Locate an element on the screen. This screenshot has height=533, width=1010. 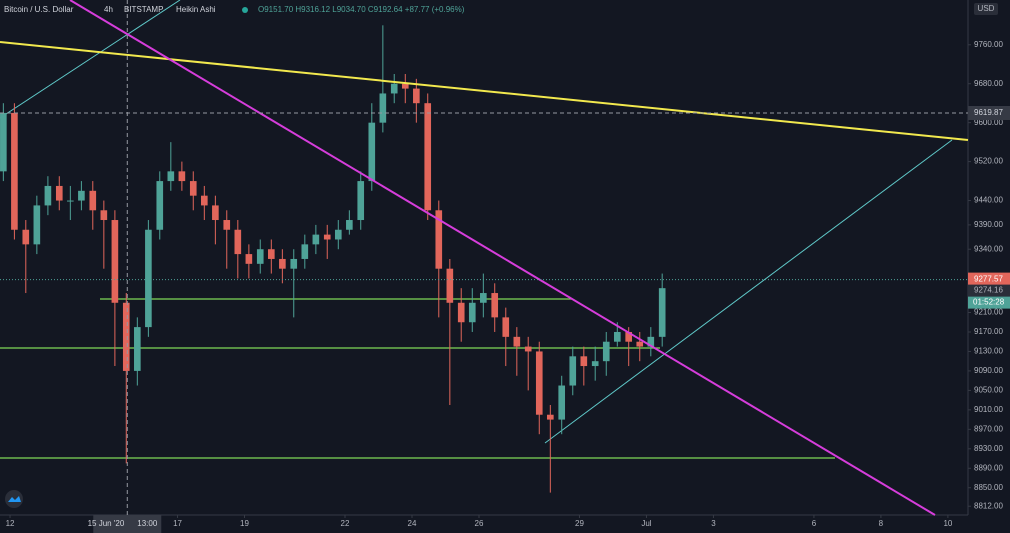
logo-icon is located at coordinates (14, 499).